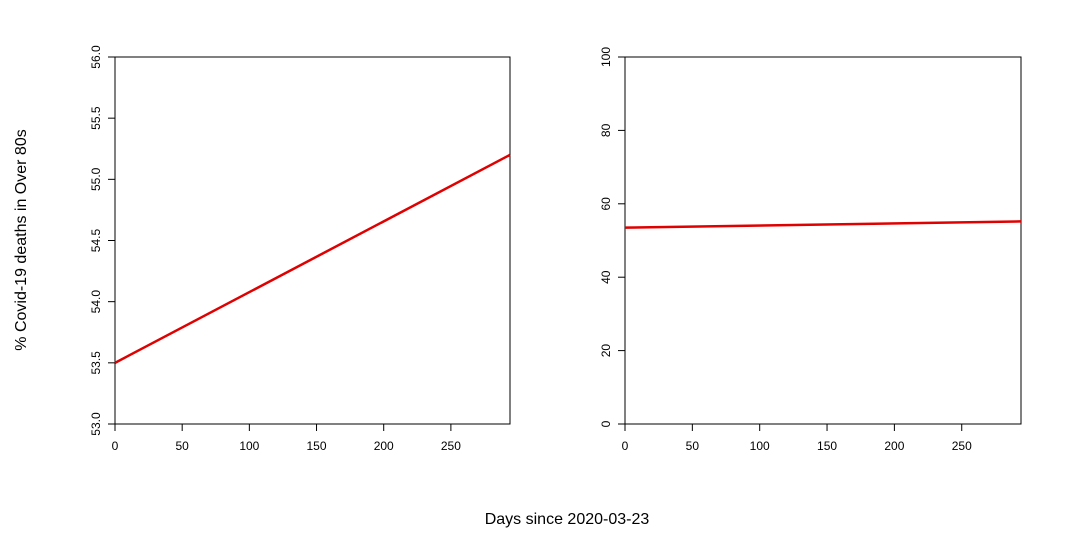 This screenshot has height=540, width=1080. What do you see at coordinates (96, 118) in the screenshot?
I see `y-tick-label: 55.5` at bounding box center [96, 118].